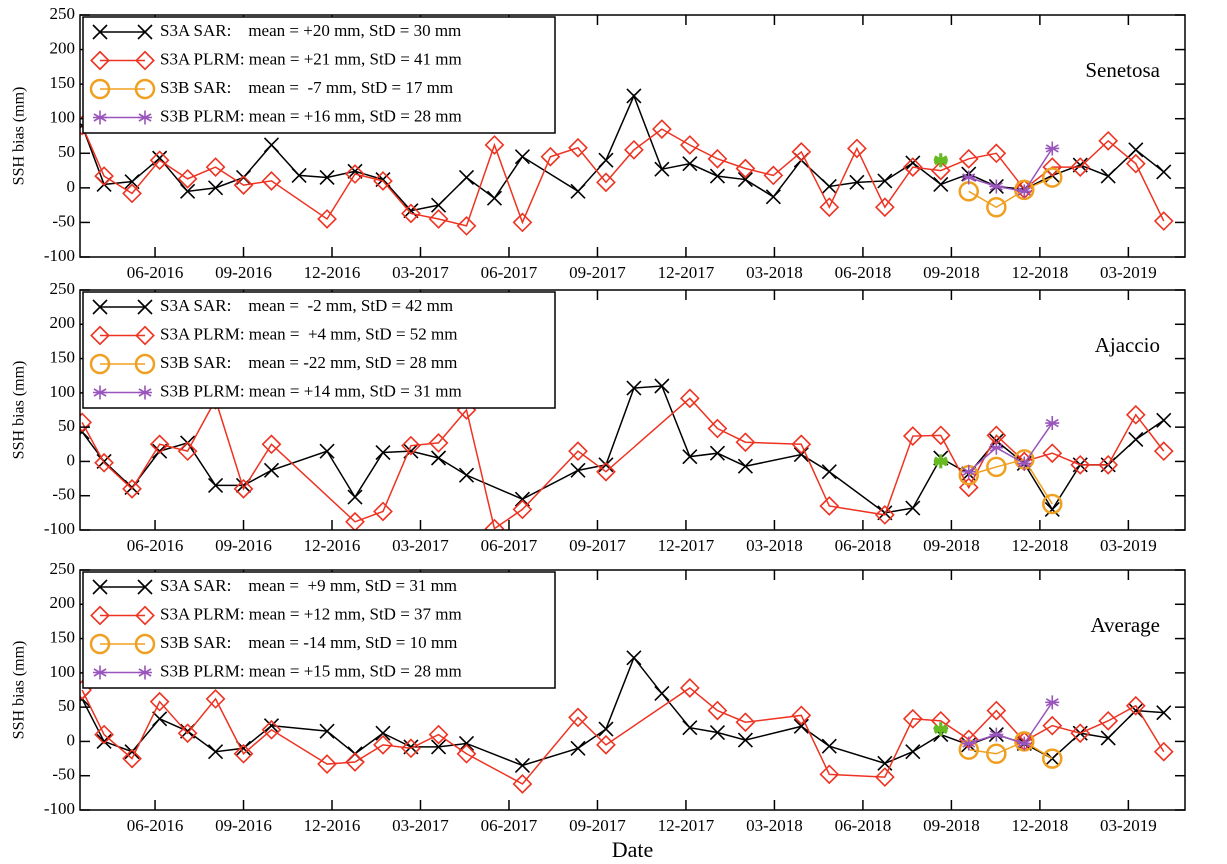 The width and height of the screenshot is (1227, 864). What do you see at coordinates (633, 849) in the screenshot?
I see `x-axis-label: Date` at bounding box center [633, 849].